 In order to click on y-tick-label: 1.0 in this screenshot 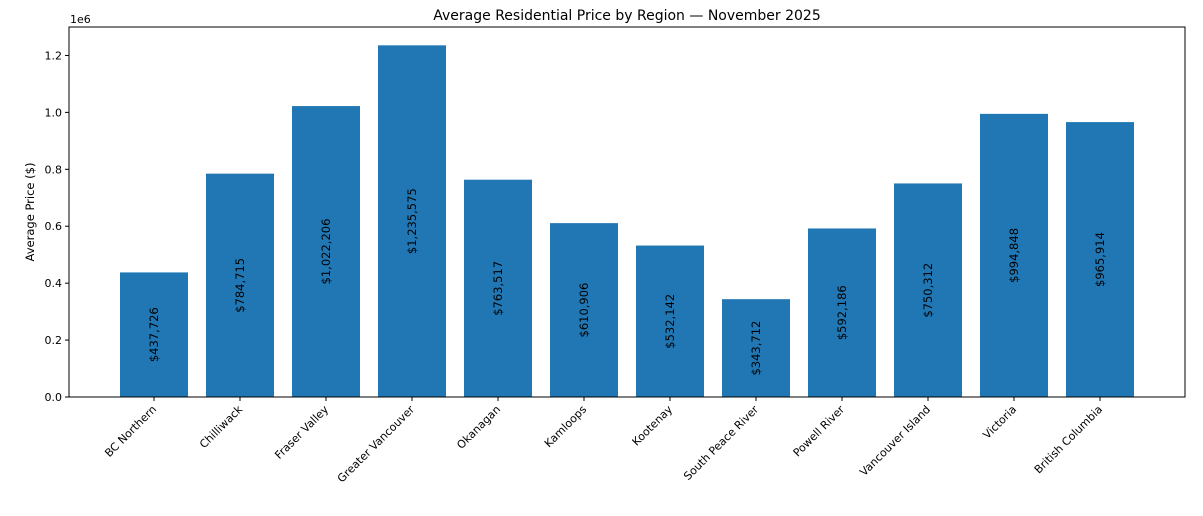, I will do `click(54, 112)`.